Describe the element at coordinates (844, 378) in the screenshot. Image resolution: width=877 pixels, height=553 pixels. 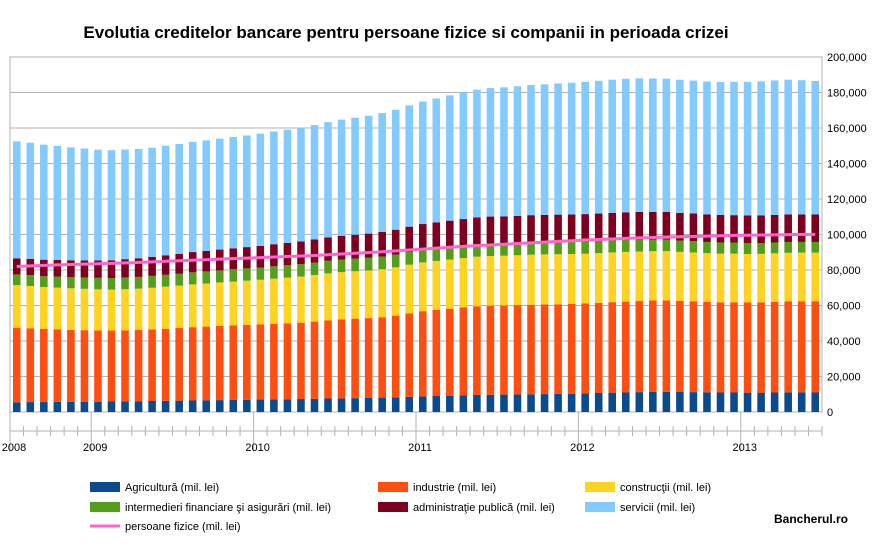
I see `y-tick-label: 20,000` at that location.